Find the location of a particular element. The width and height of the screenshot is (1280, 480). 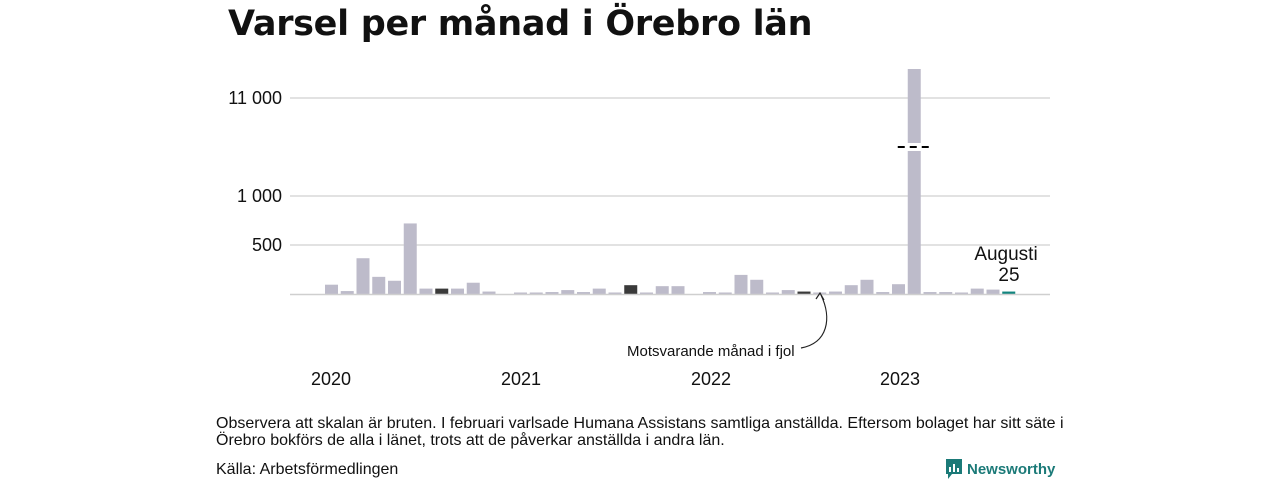

year-label-2021: 2021 is located at coordinates (521, 379).